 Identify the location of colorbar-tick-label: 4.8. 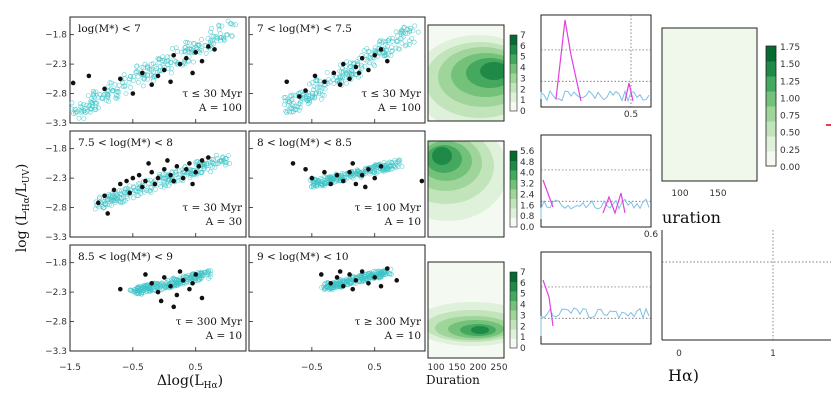
(527, 163).